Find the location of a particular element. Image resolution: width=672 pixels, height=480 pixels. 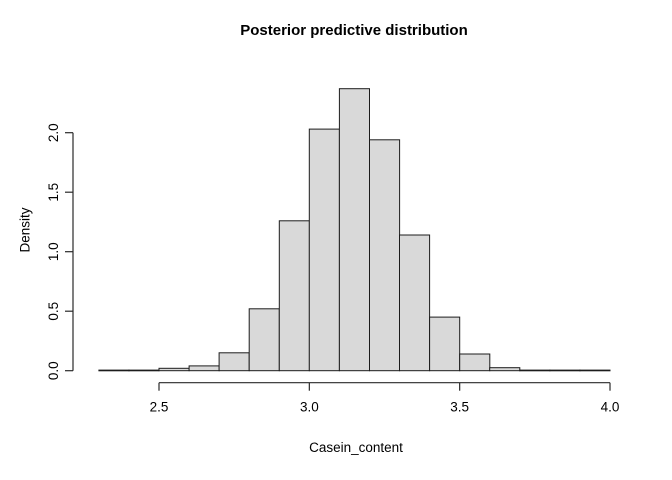

y-tick-label: 0.5 is located at coordinates (53, 311).